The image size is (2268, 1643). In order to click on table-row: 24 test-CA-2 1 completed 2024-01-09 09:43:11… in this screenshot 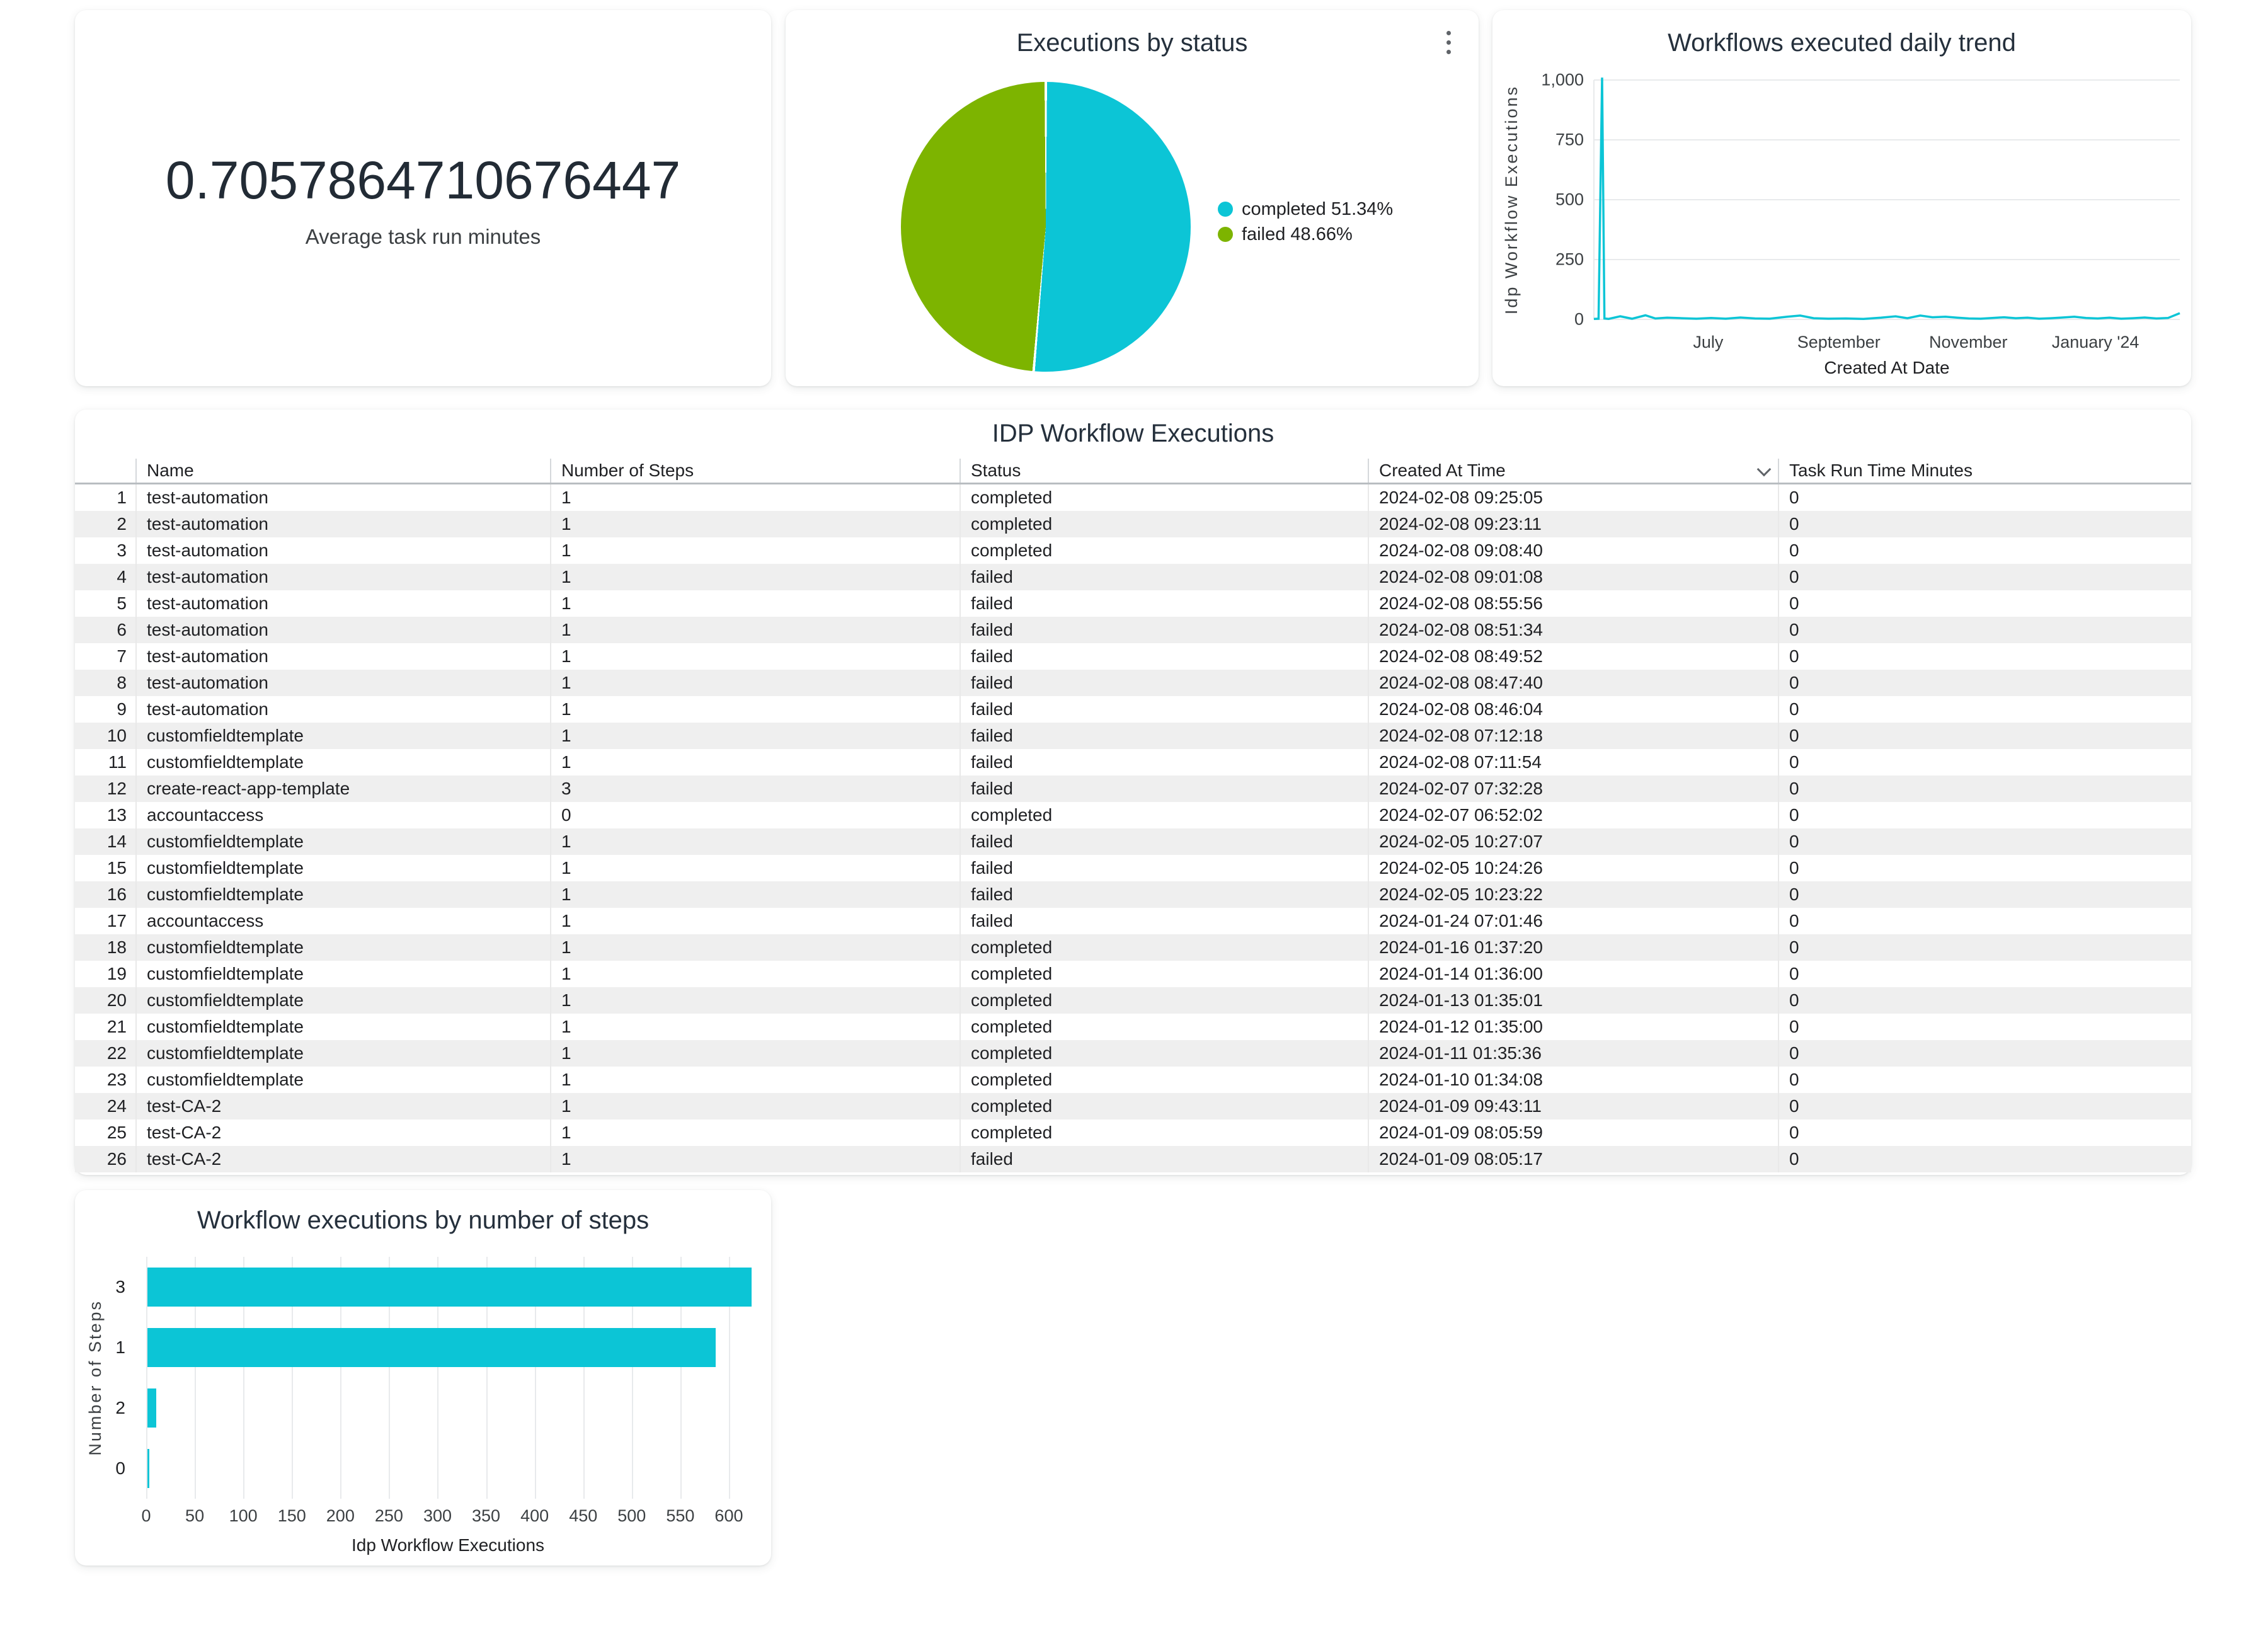, I will do `click(1133, 1106)`.